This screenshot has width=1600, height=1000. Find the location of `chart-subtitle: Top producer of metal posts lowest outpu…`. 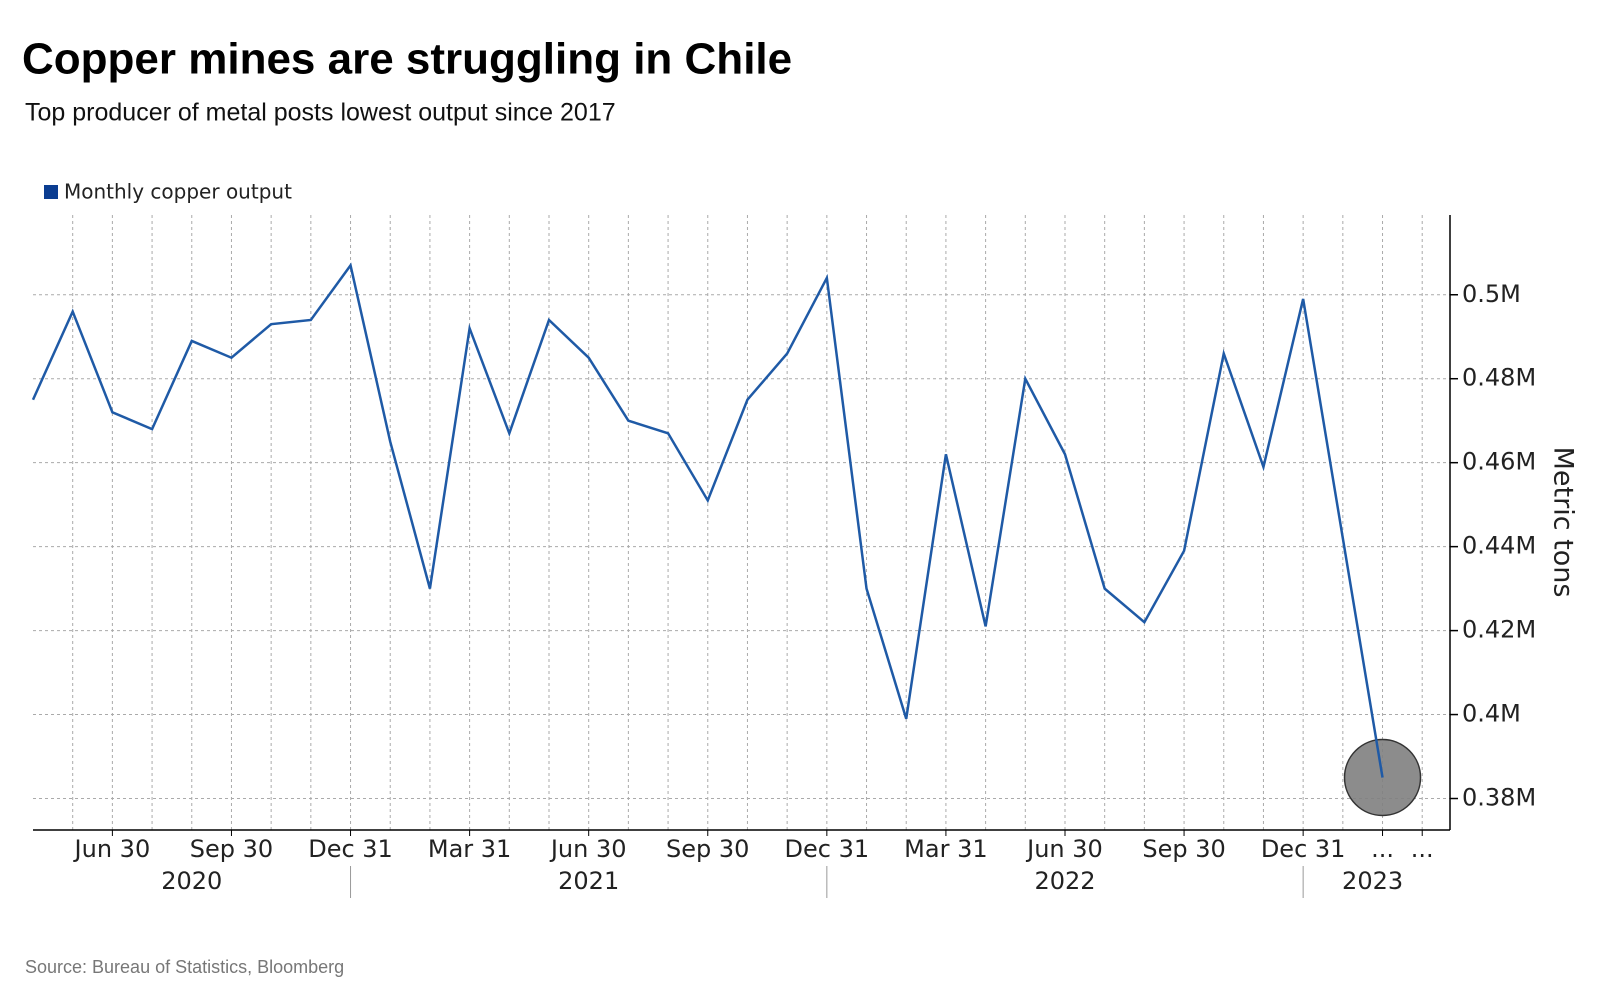

chart-subtitle: Top producer of metal posts lowest outpu… is located at coordinates (320, 113).